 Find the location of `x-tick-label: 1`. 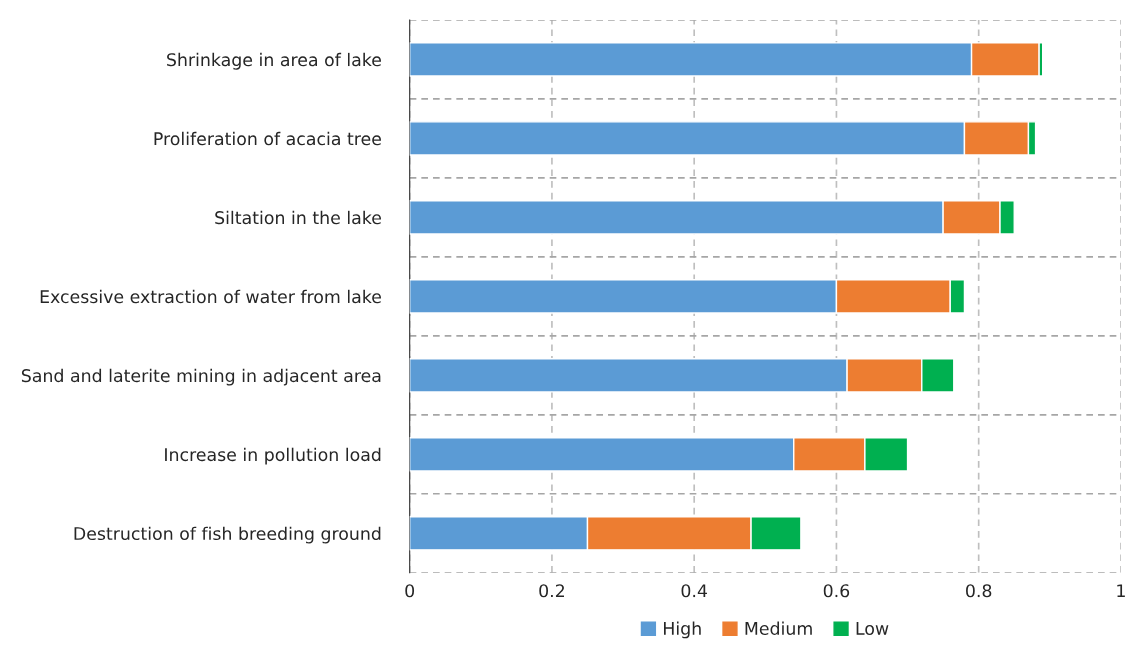

x-tick-label: 1 is located at coordinates (1121, 591).